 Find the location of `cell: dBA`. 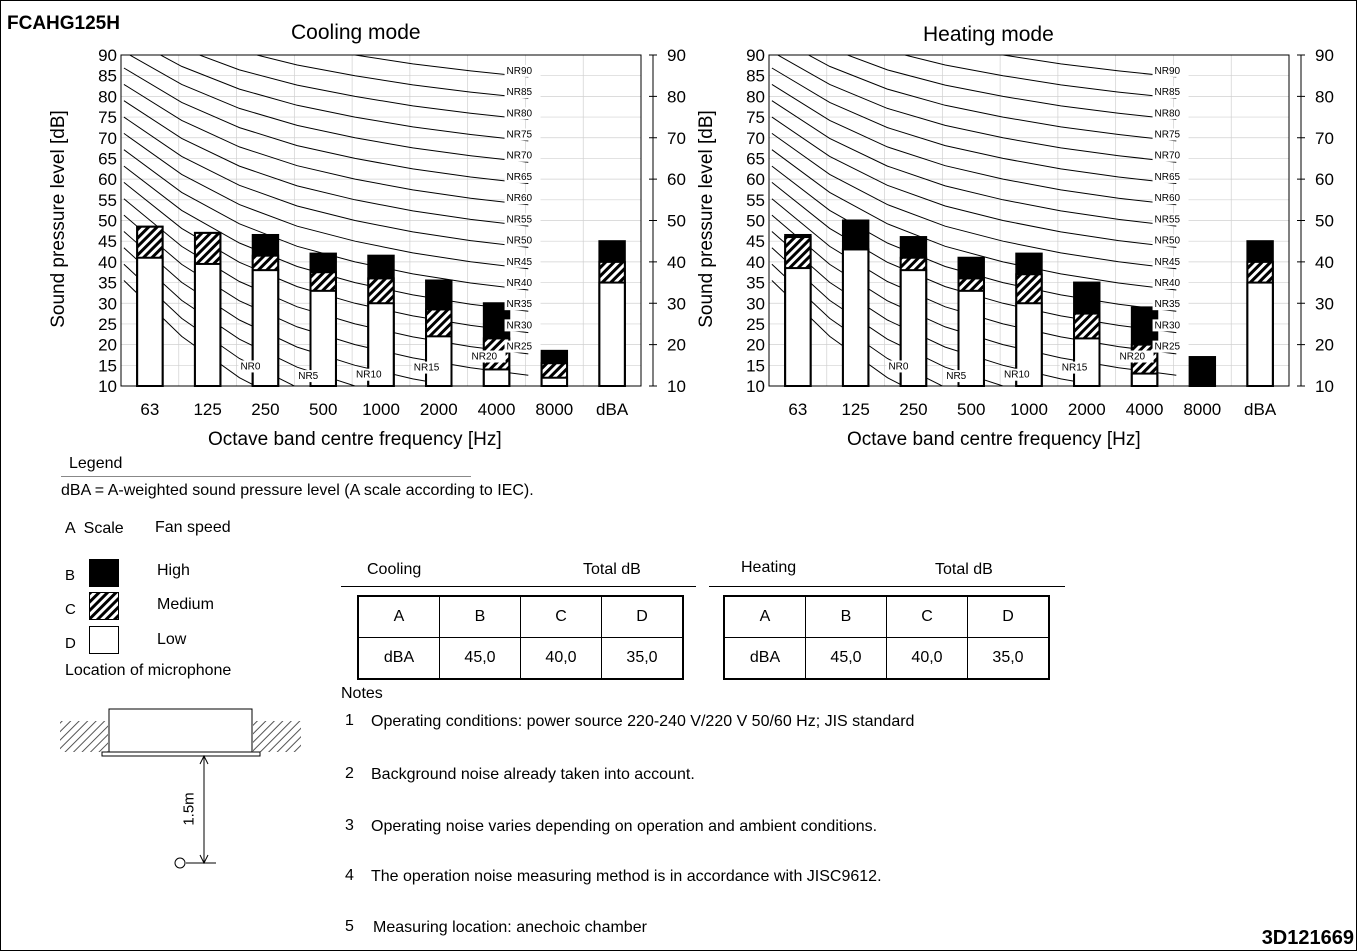

cell: dBA is located at coordinates (764, 658).